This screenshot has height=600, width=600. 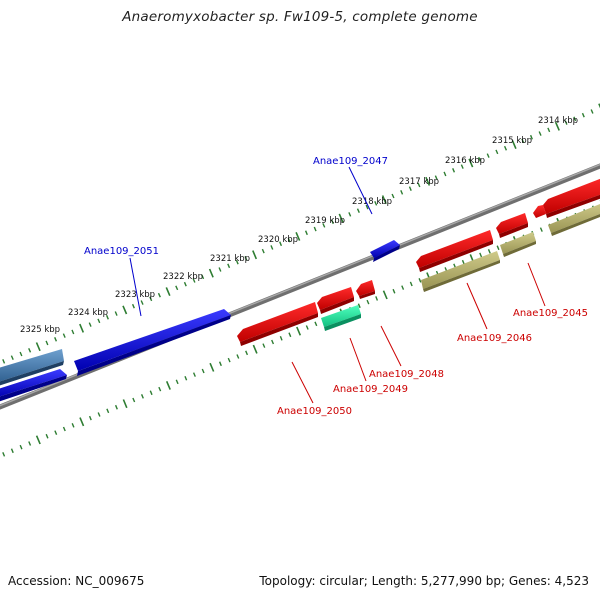 What do you see at coordinates (550, 313) in the screenshot?
I see `gene-label-anae109-2045: Anae109_2045` at bounding box center [550, 313].